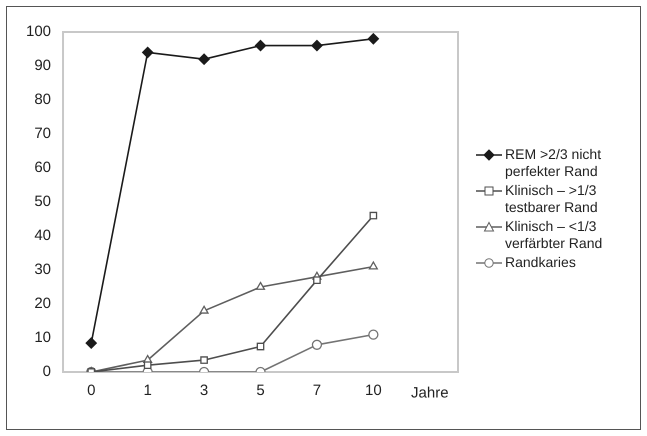  What do you see at coordinates (43, 99) in the screenshot?
I see `y-tick-label: 80` at bounding box center [43, 99].